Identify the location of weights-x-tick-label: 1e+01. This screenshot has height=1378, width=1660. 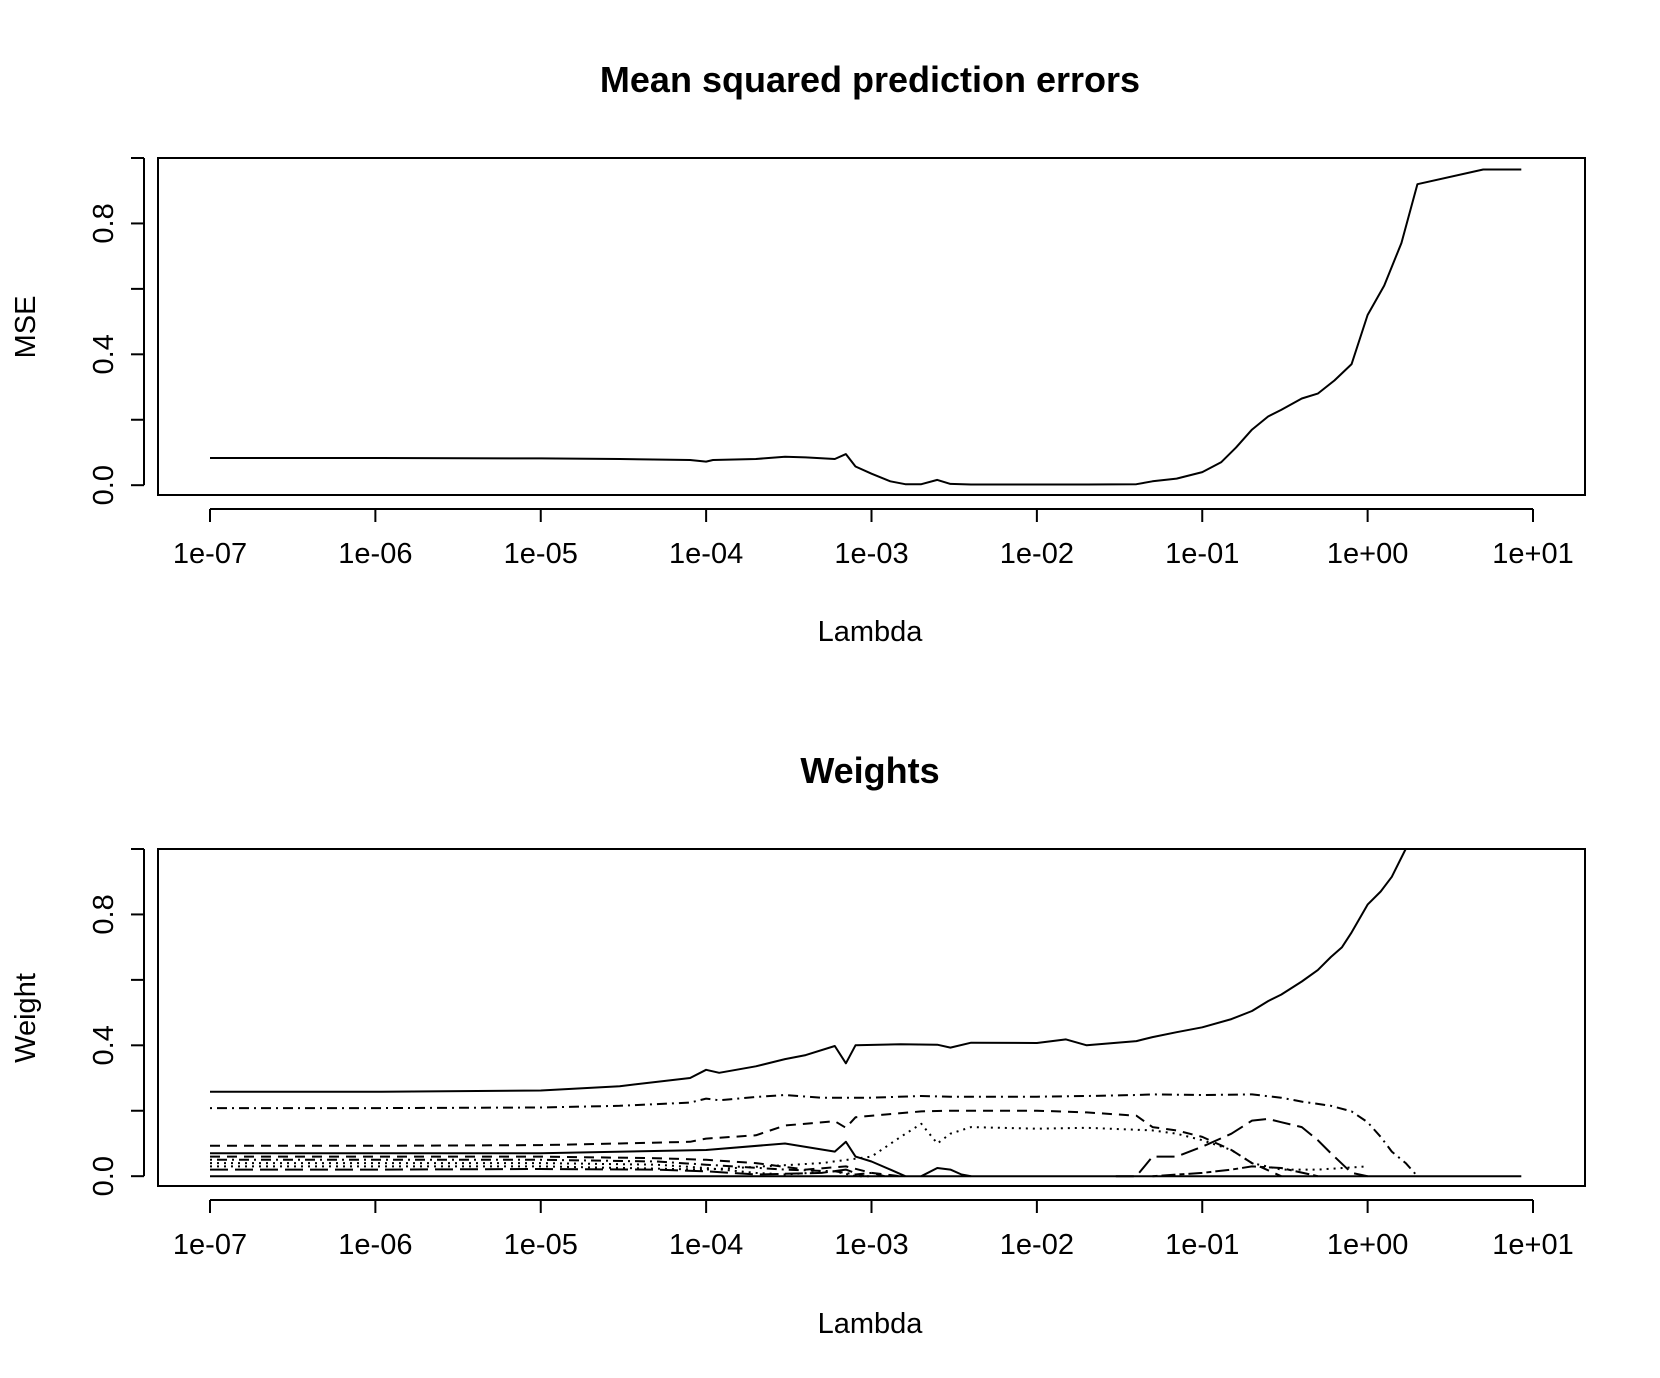
(1532, 1245).